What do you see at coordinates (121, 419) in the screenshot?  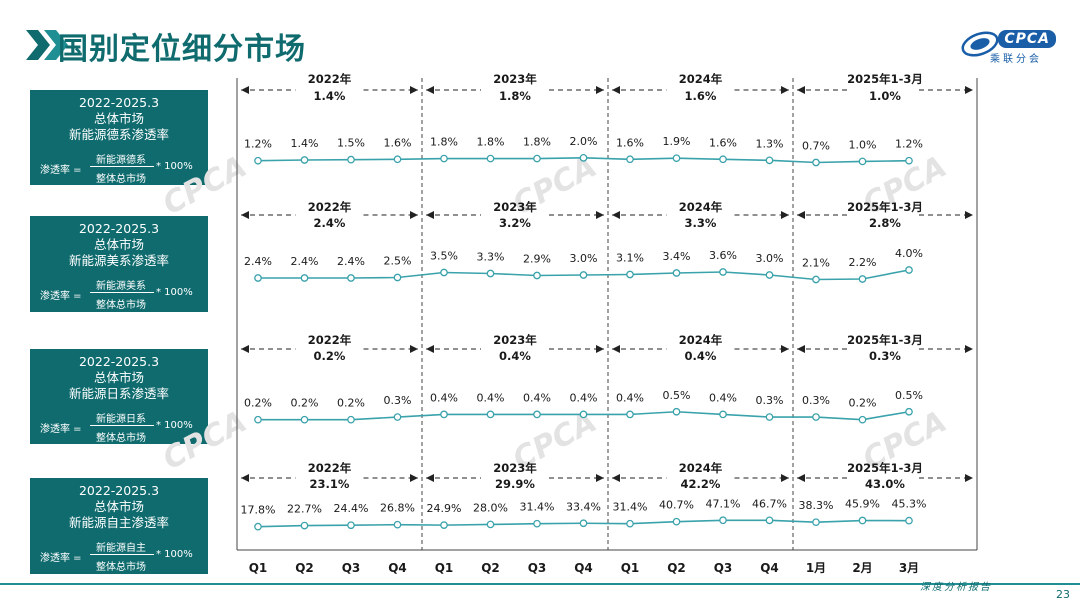 I see `formula-numerator: 新能源日系` at bounding box center [121, 419].